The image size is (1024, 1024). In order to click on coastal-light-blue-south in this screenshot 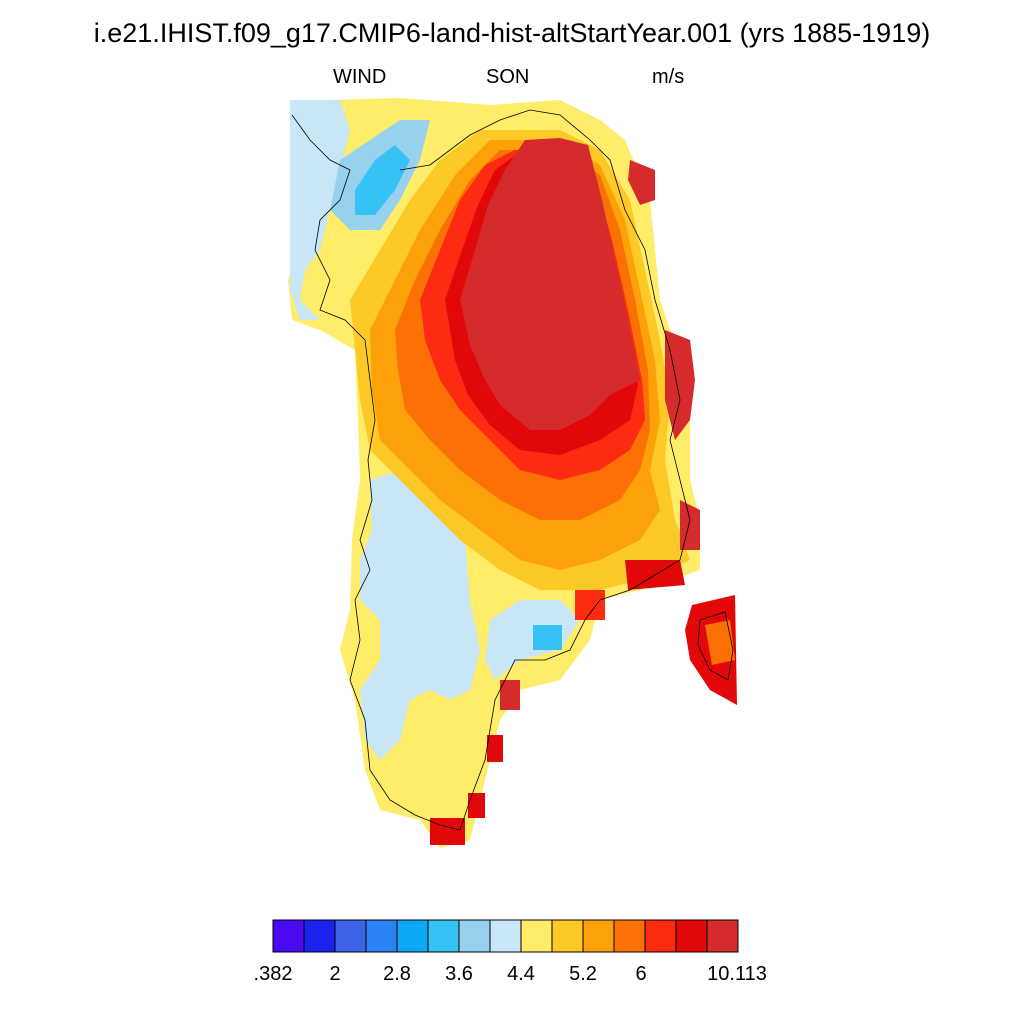, I will do `click(532, 640)`.